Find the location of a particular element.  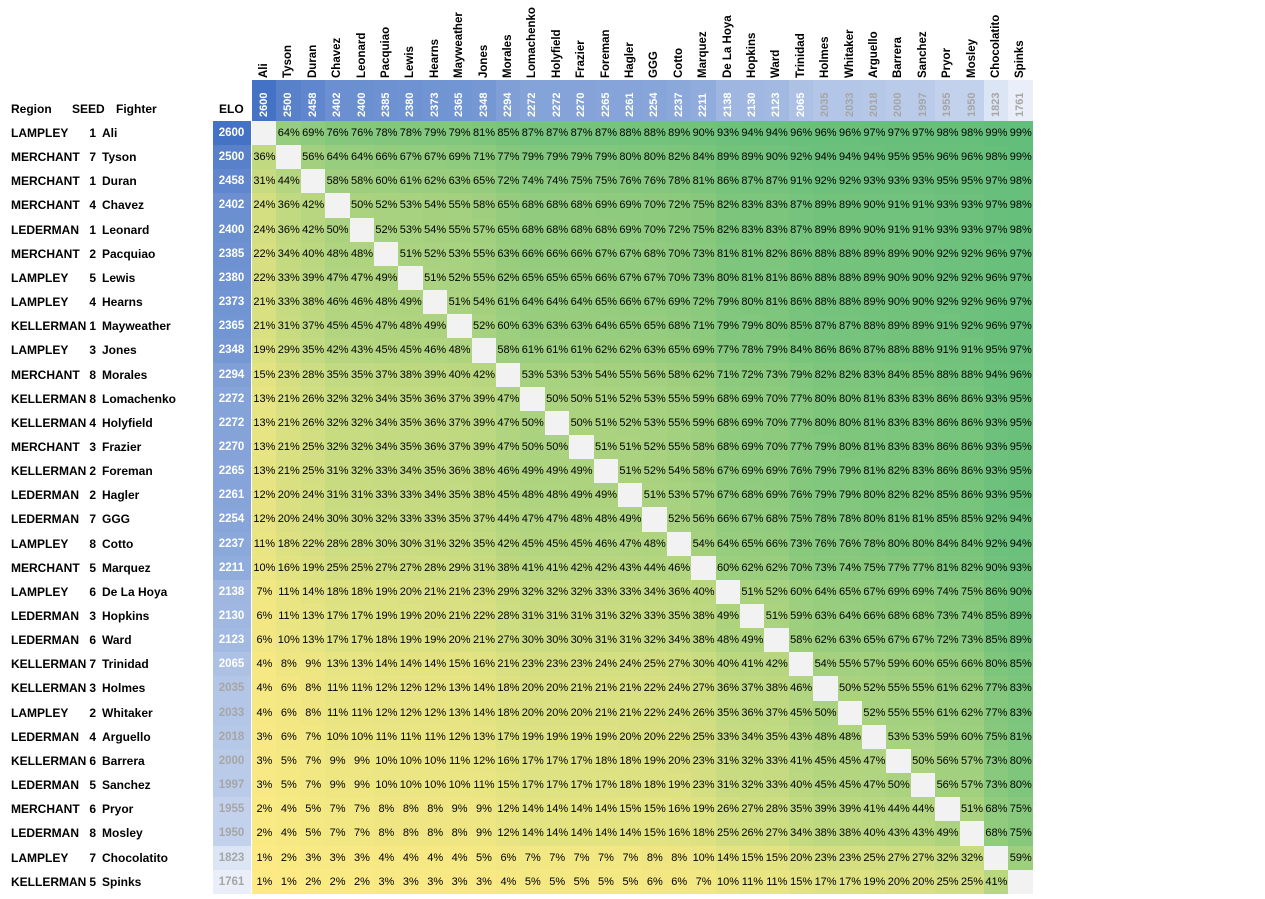

win-probability-cell: 45% is located at coordinates (850, 785).